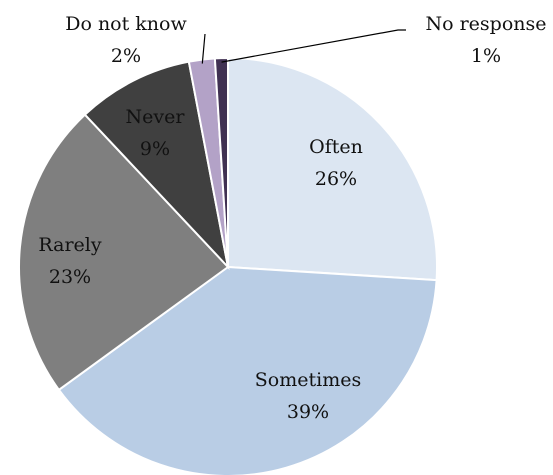 The height and width of the screenshot is (475, 553). I want to click on slice-label-no-response: No response, so click(485, 24).